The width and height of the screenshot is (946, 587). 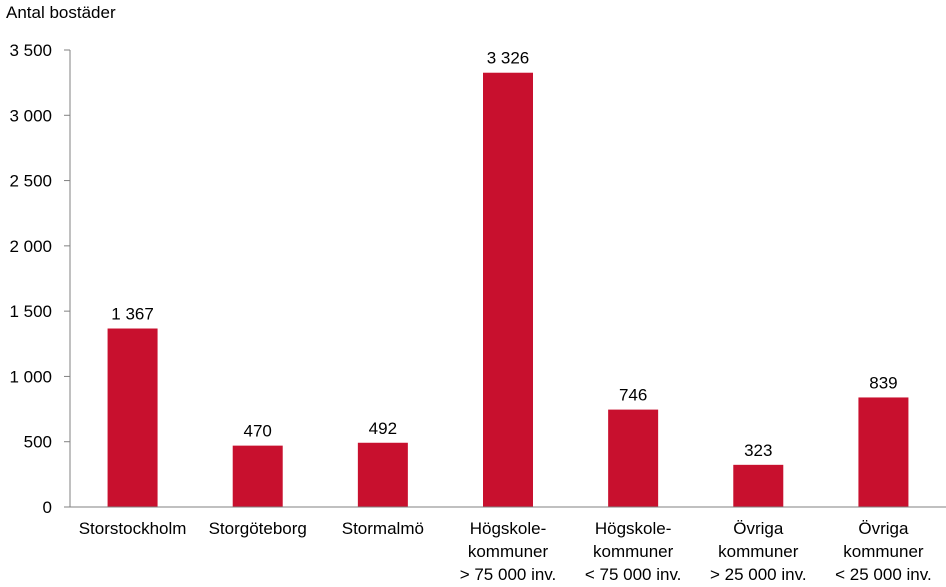 What do you see at coordinates (758, 573) in the screenshot?
I see `x-category-label-line: > 25 000 inv.` at bounding box center [758, 573].